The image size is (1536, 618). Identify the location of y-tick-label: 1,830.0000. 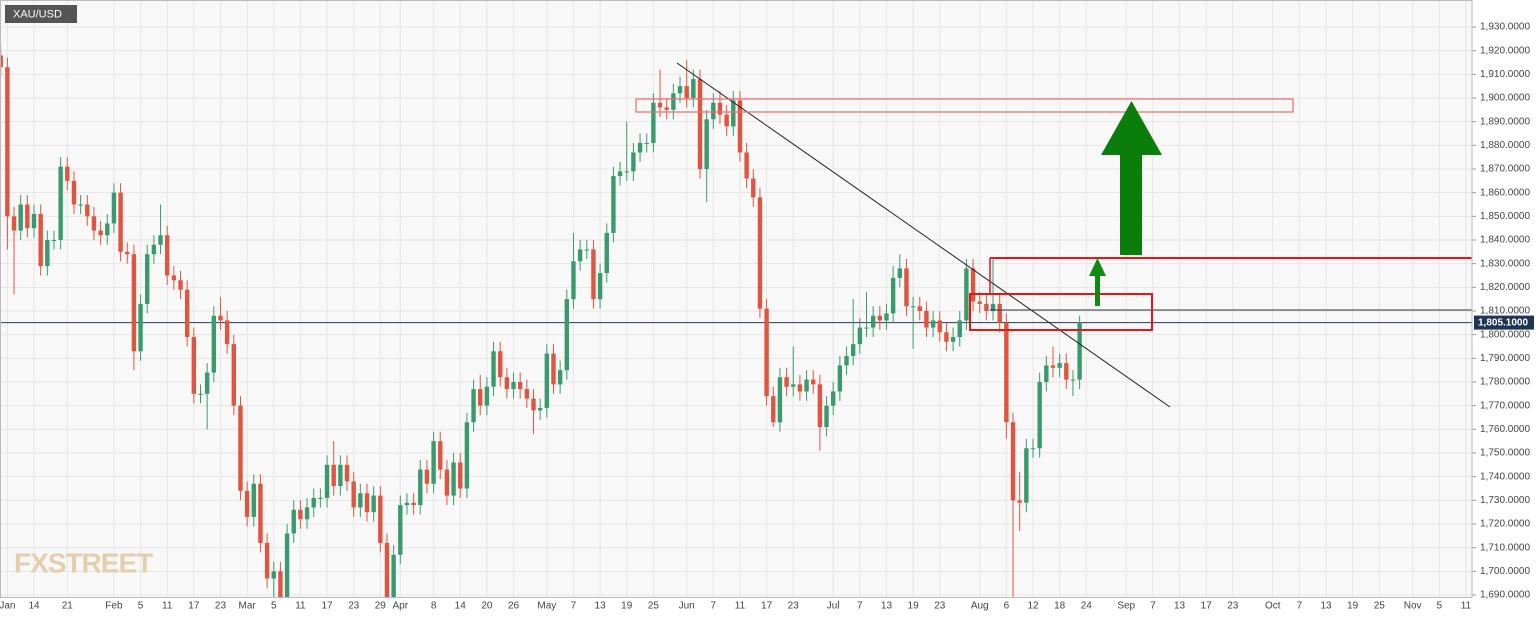
(1505, 263).